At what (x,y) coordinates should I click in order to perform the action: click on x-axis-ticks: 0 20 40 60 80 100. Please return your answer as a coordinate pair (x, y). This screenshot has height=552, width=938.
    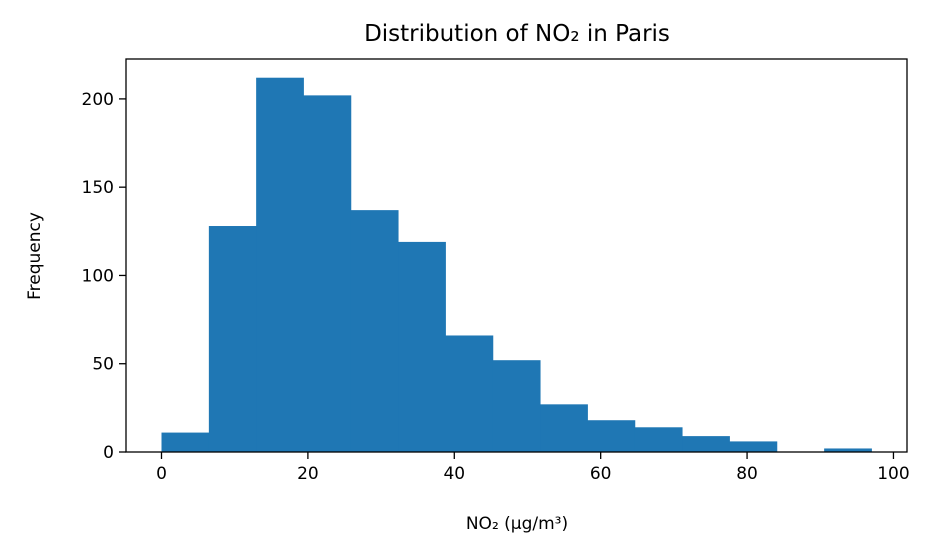
    Looking at the image, I should click on (533, 468).